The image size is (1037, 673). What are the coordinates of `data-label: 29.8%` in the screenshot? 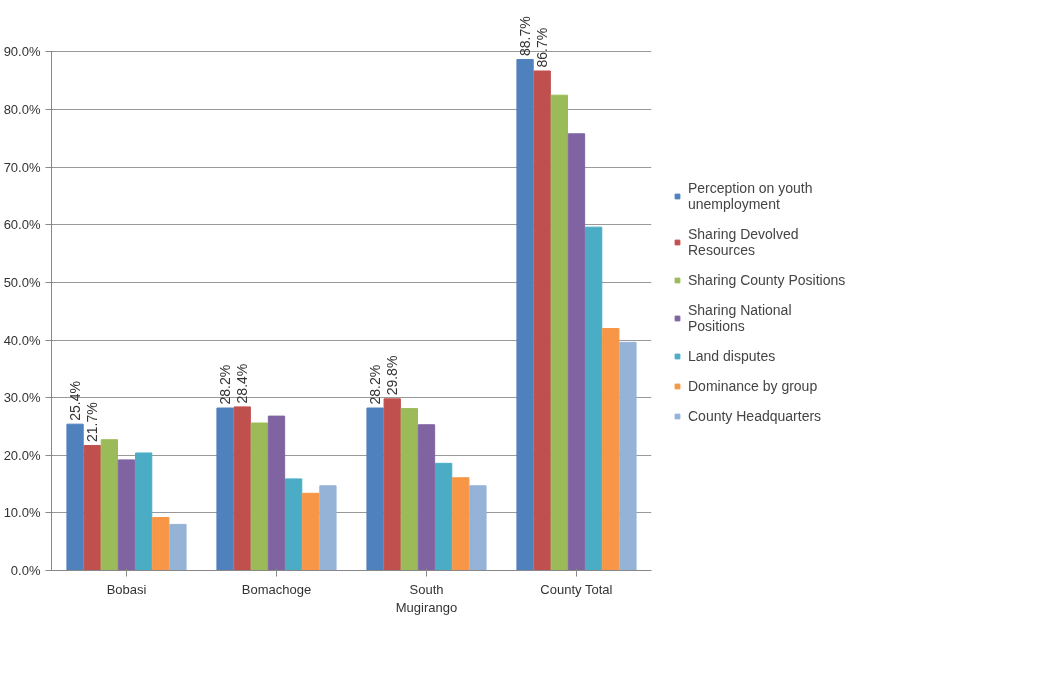 It's located at (392, 375).